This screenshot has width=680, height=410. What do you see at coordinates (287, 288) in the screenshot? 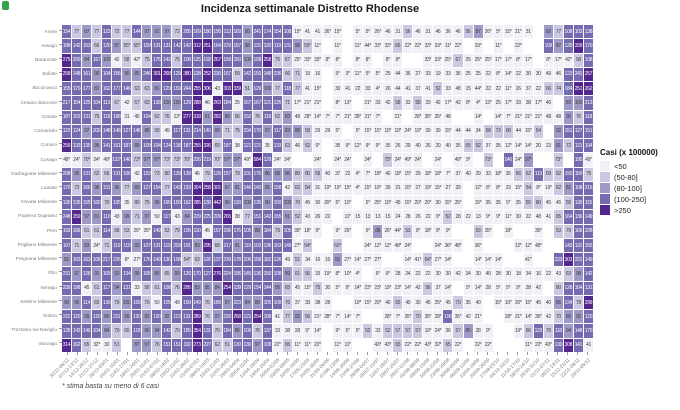
I see `heatmap-cell: 65` at bounding box center [287, 288].